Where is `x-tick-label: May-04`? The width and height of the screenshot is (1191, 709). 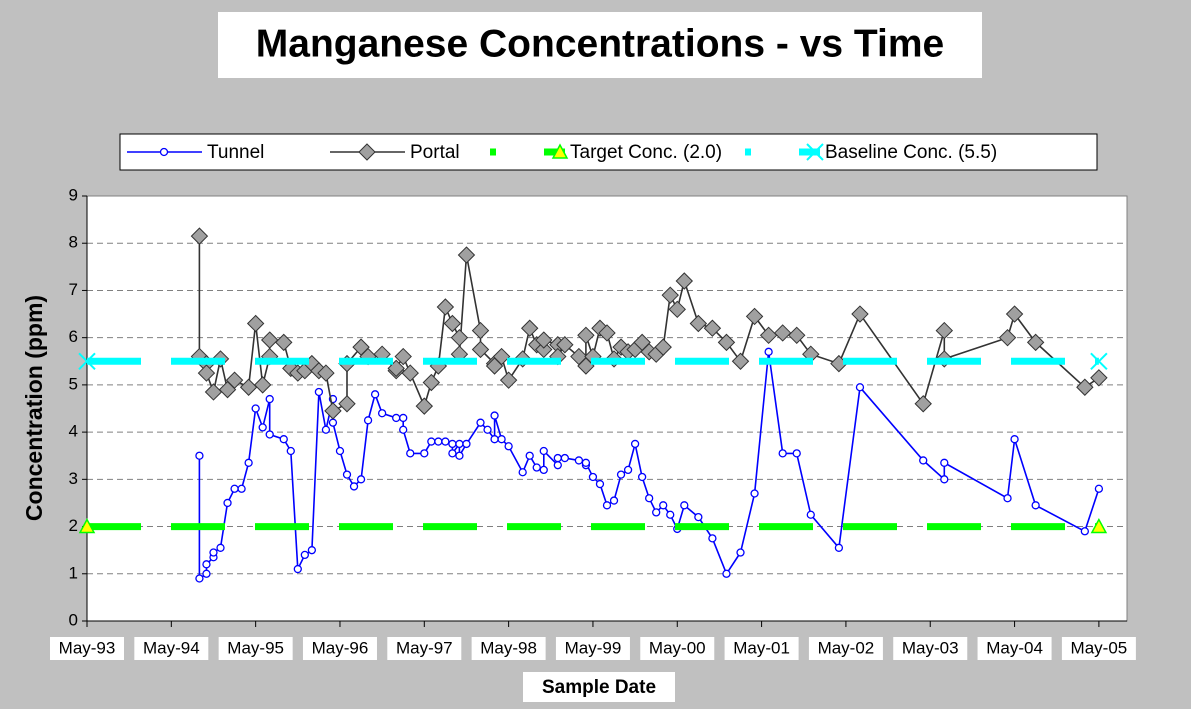
x-tick-label: May-04 is located at coordinates (1014, 647).